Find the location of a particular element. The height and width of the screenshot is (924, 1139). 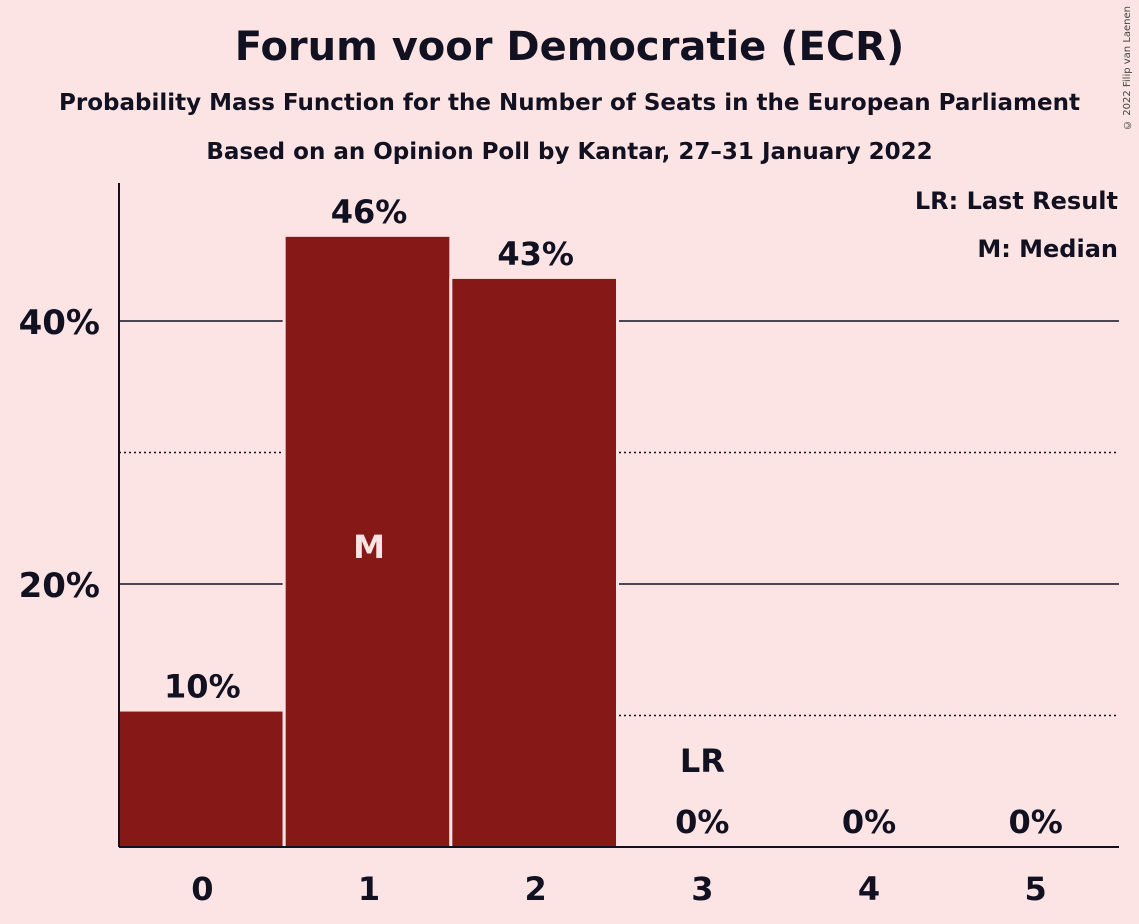

last-result-marker: LR is located at coordinates (702, 761).